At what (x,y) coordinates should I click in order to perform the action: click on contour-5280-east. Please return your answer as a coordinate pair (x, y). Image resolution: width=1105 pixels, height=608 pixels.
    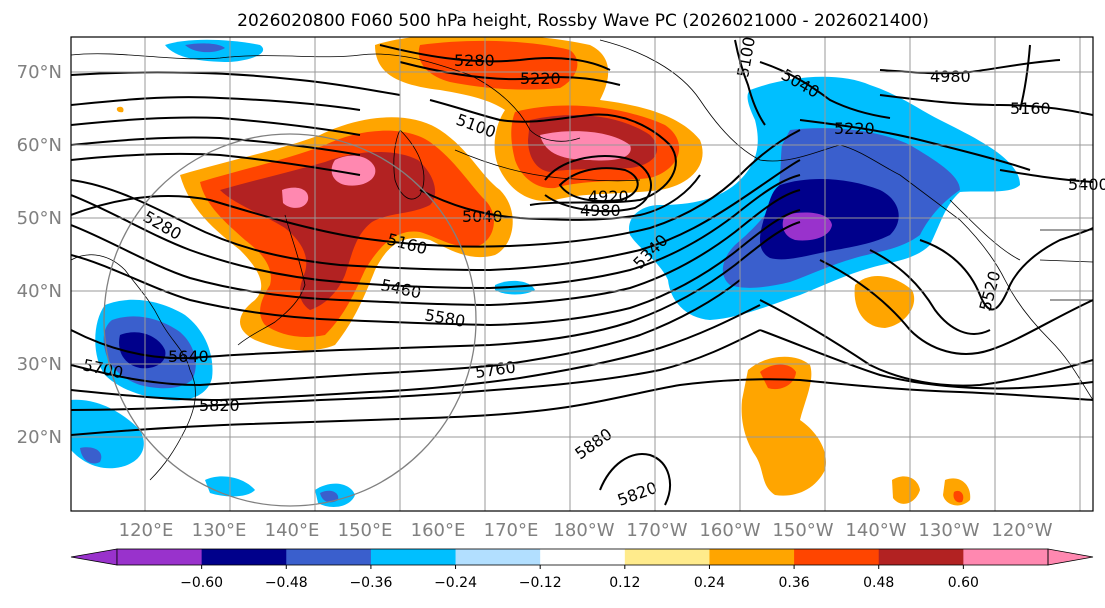
    Looking at the image, I should click on (1025, 77).